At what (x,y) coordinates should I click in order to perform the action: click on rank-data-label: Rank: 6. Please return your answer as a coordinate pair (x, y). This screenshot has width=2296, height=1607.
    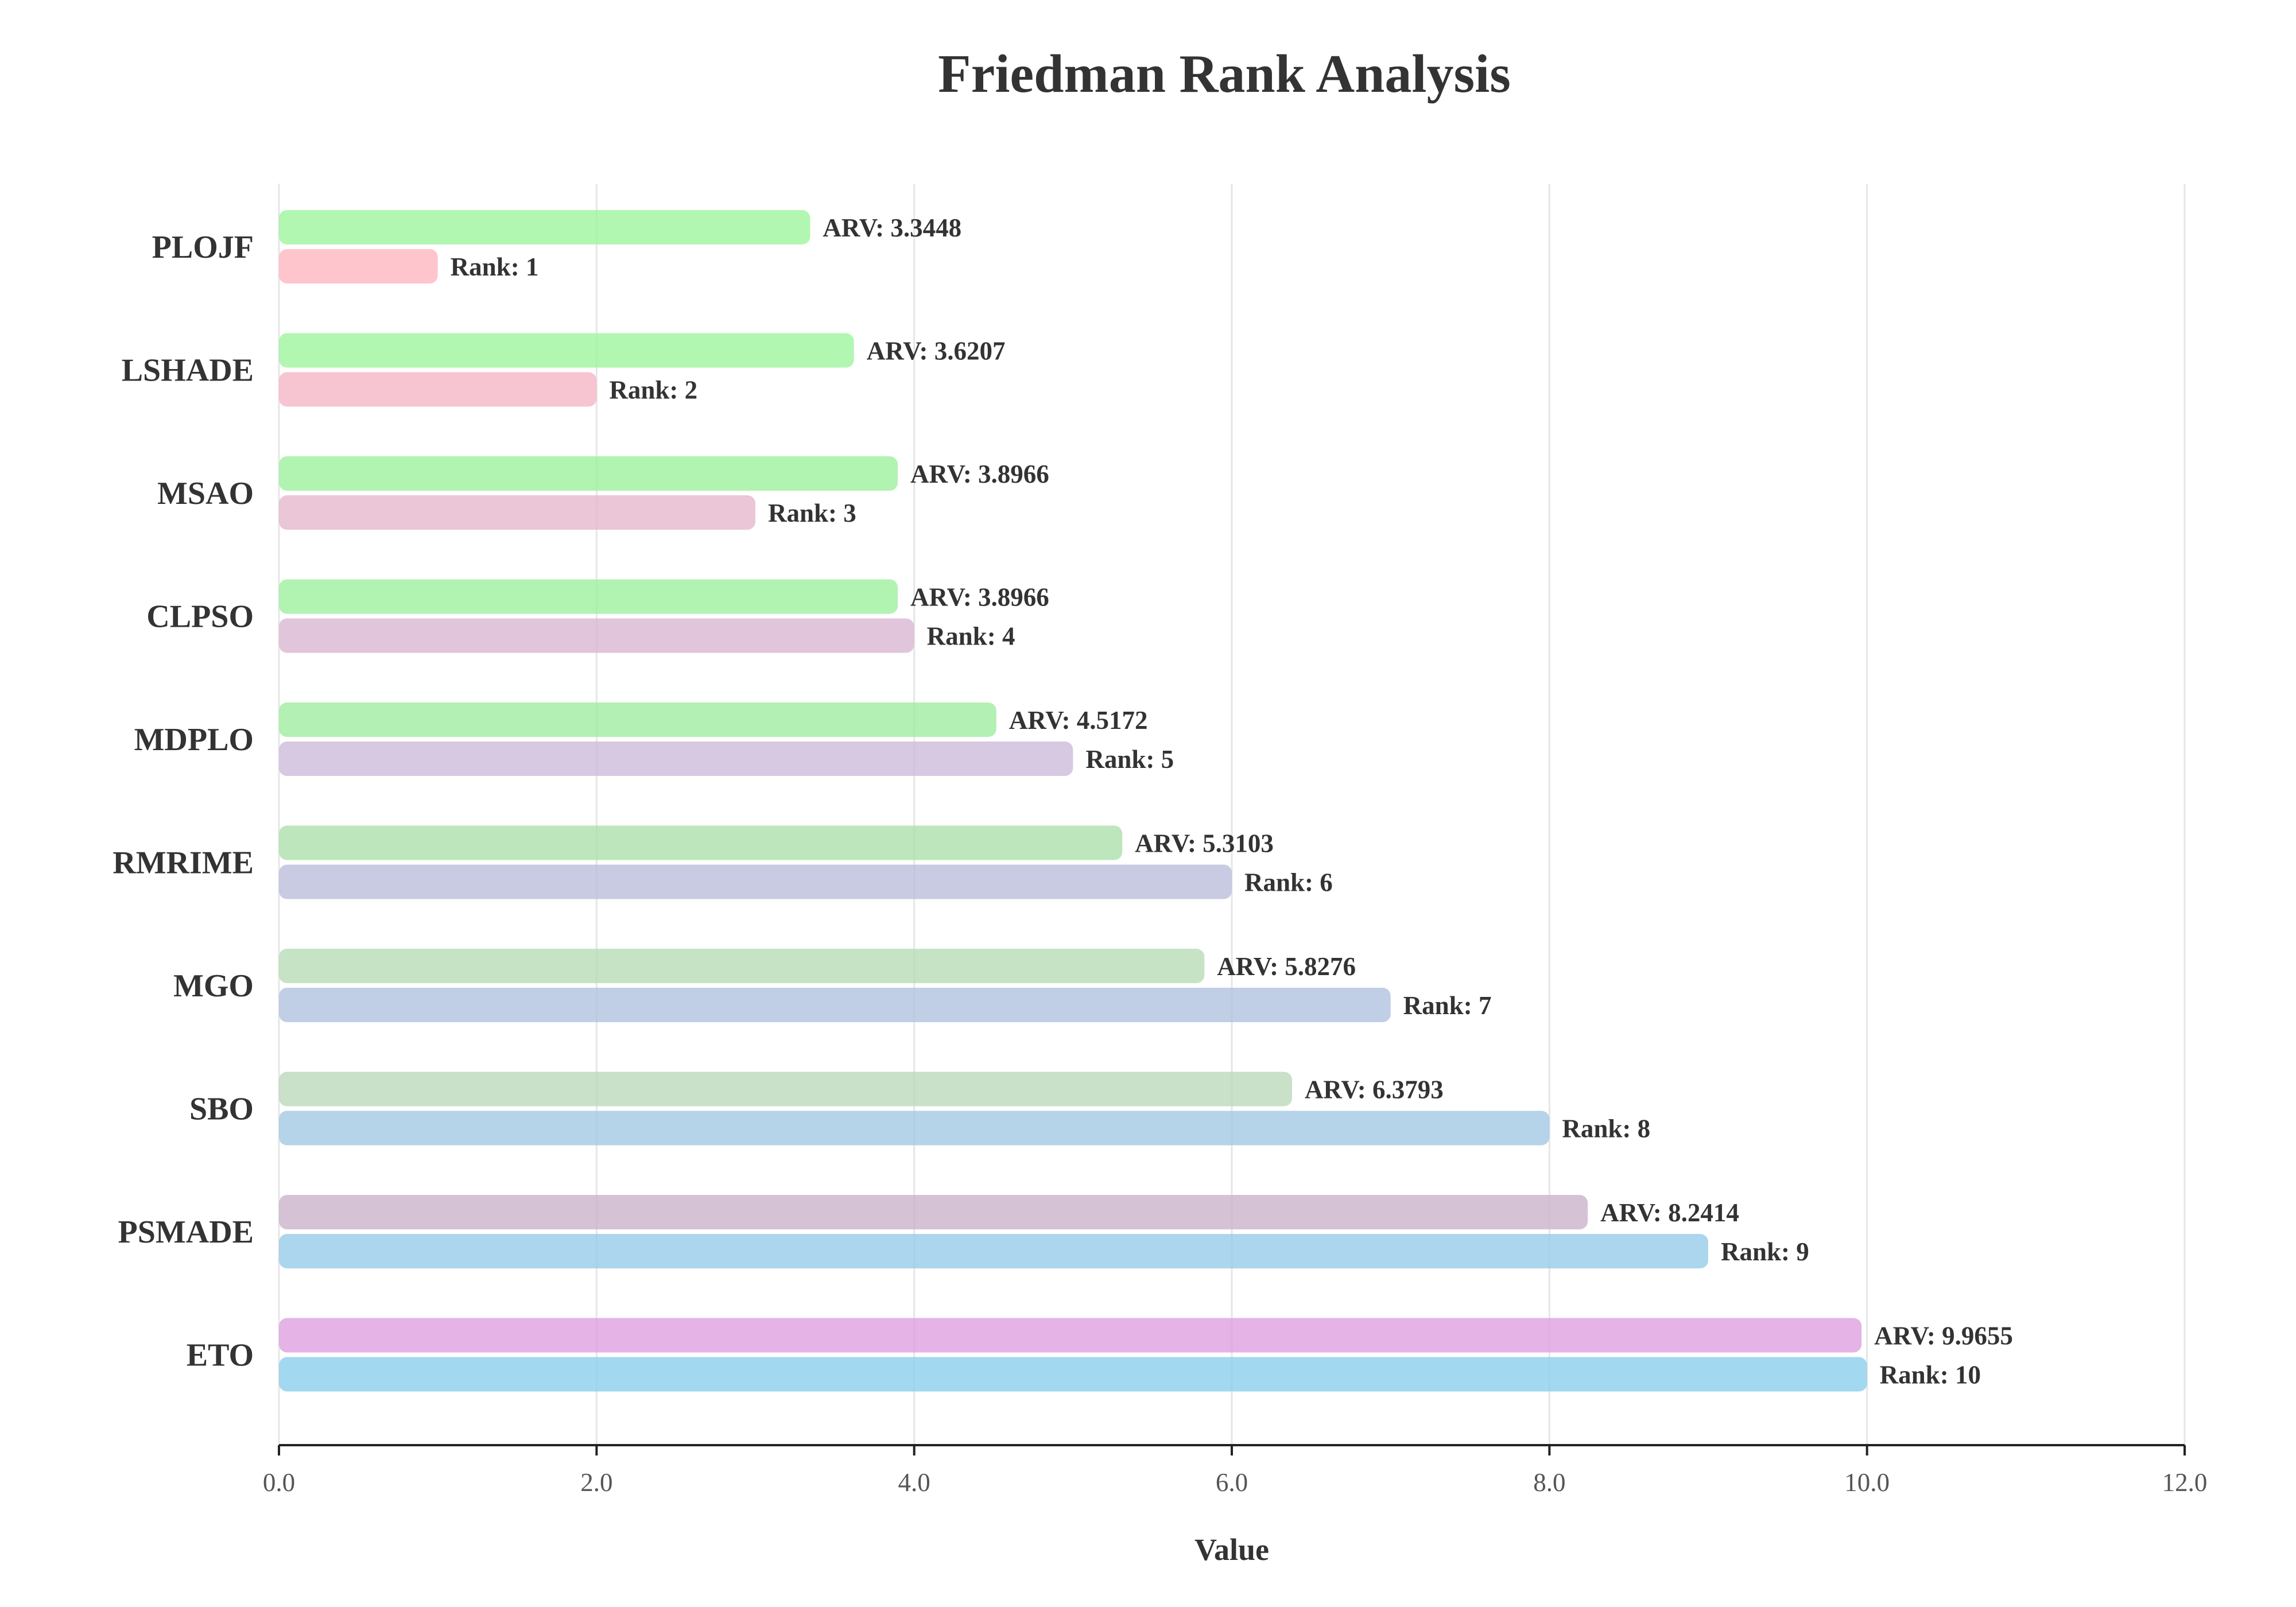
    Looking at the image, I should click on (1288, 882).